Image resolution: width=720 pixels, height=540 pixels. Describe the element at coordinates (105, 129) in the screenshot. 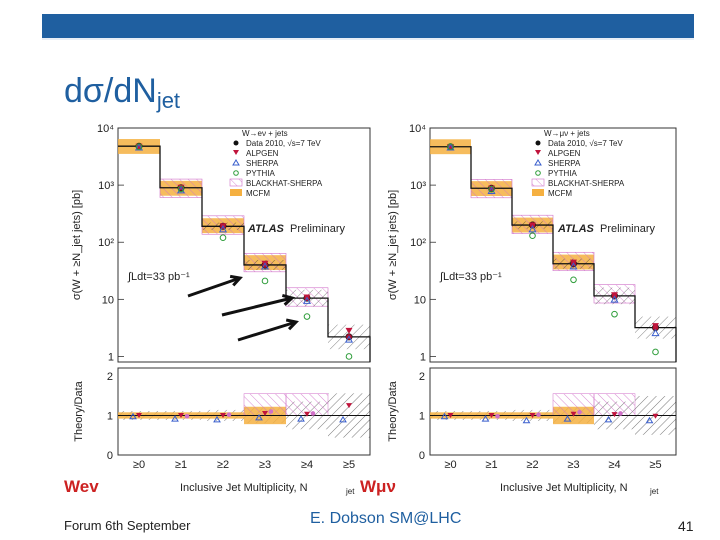

I see `y-tick-label: 10⁴` at that location.